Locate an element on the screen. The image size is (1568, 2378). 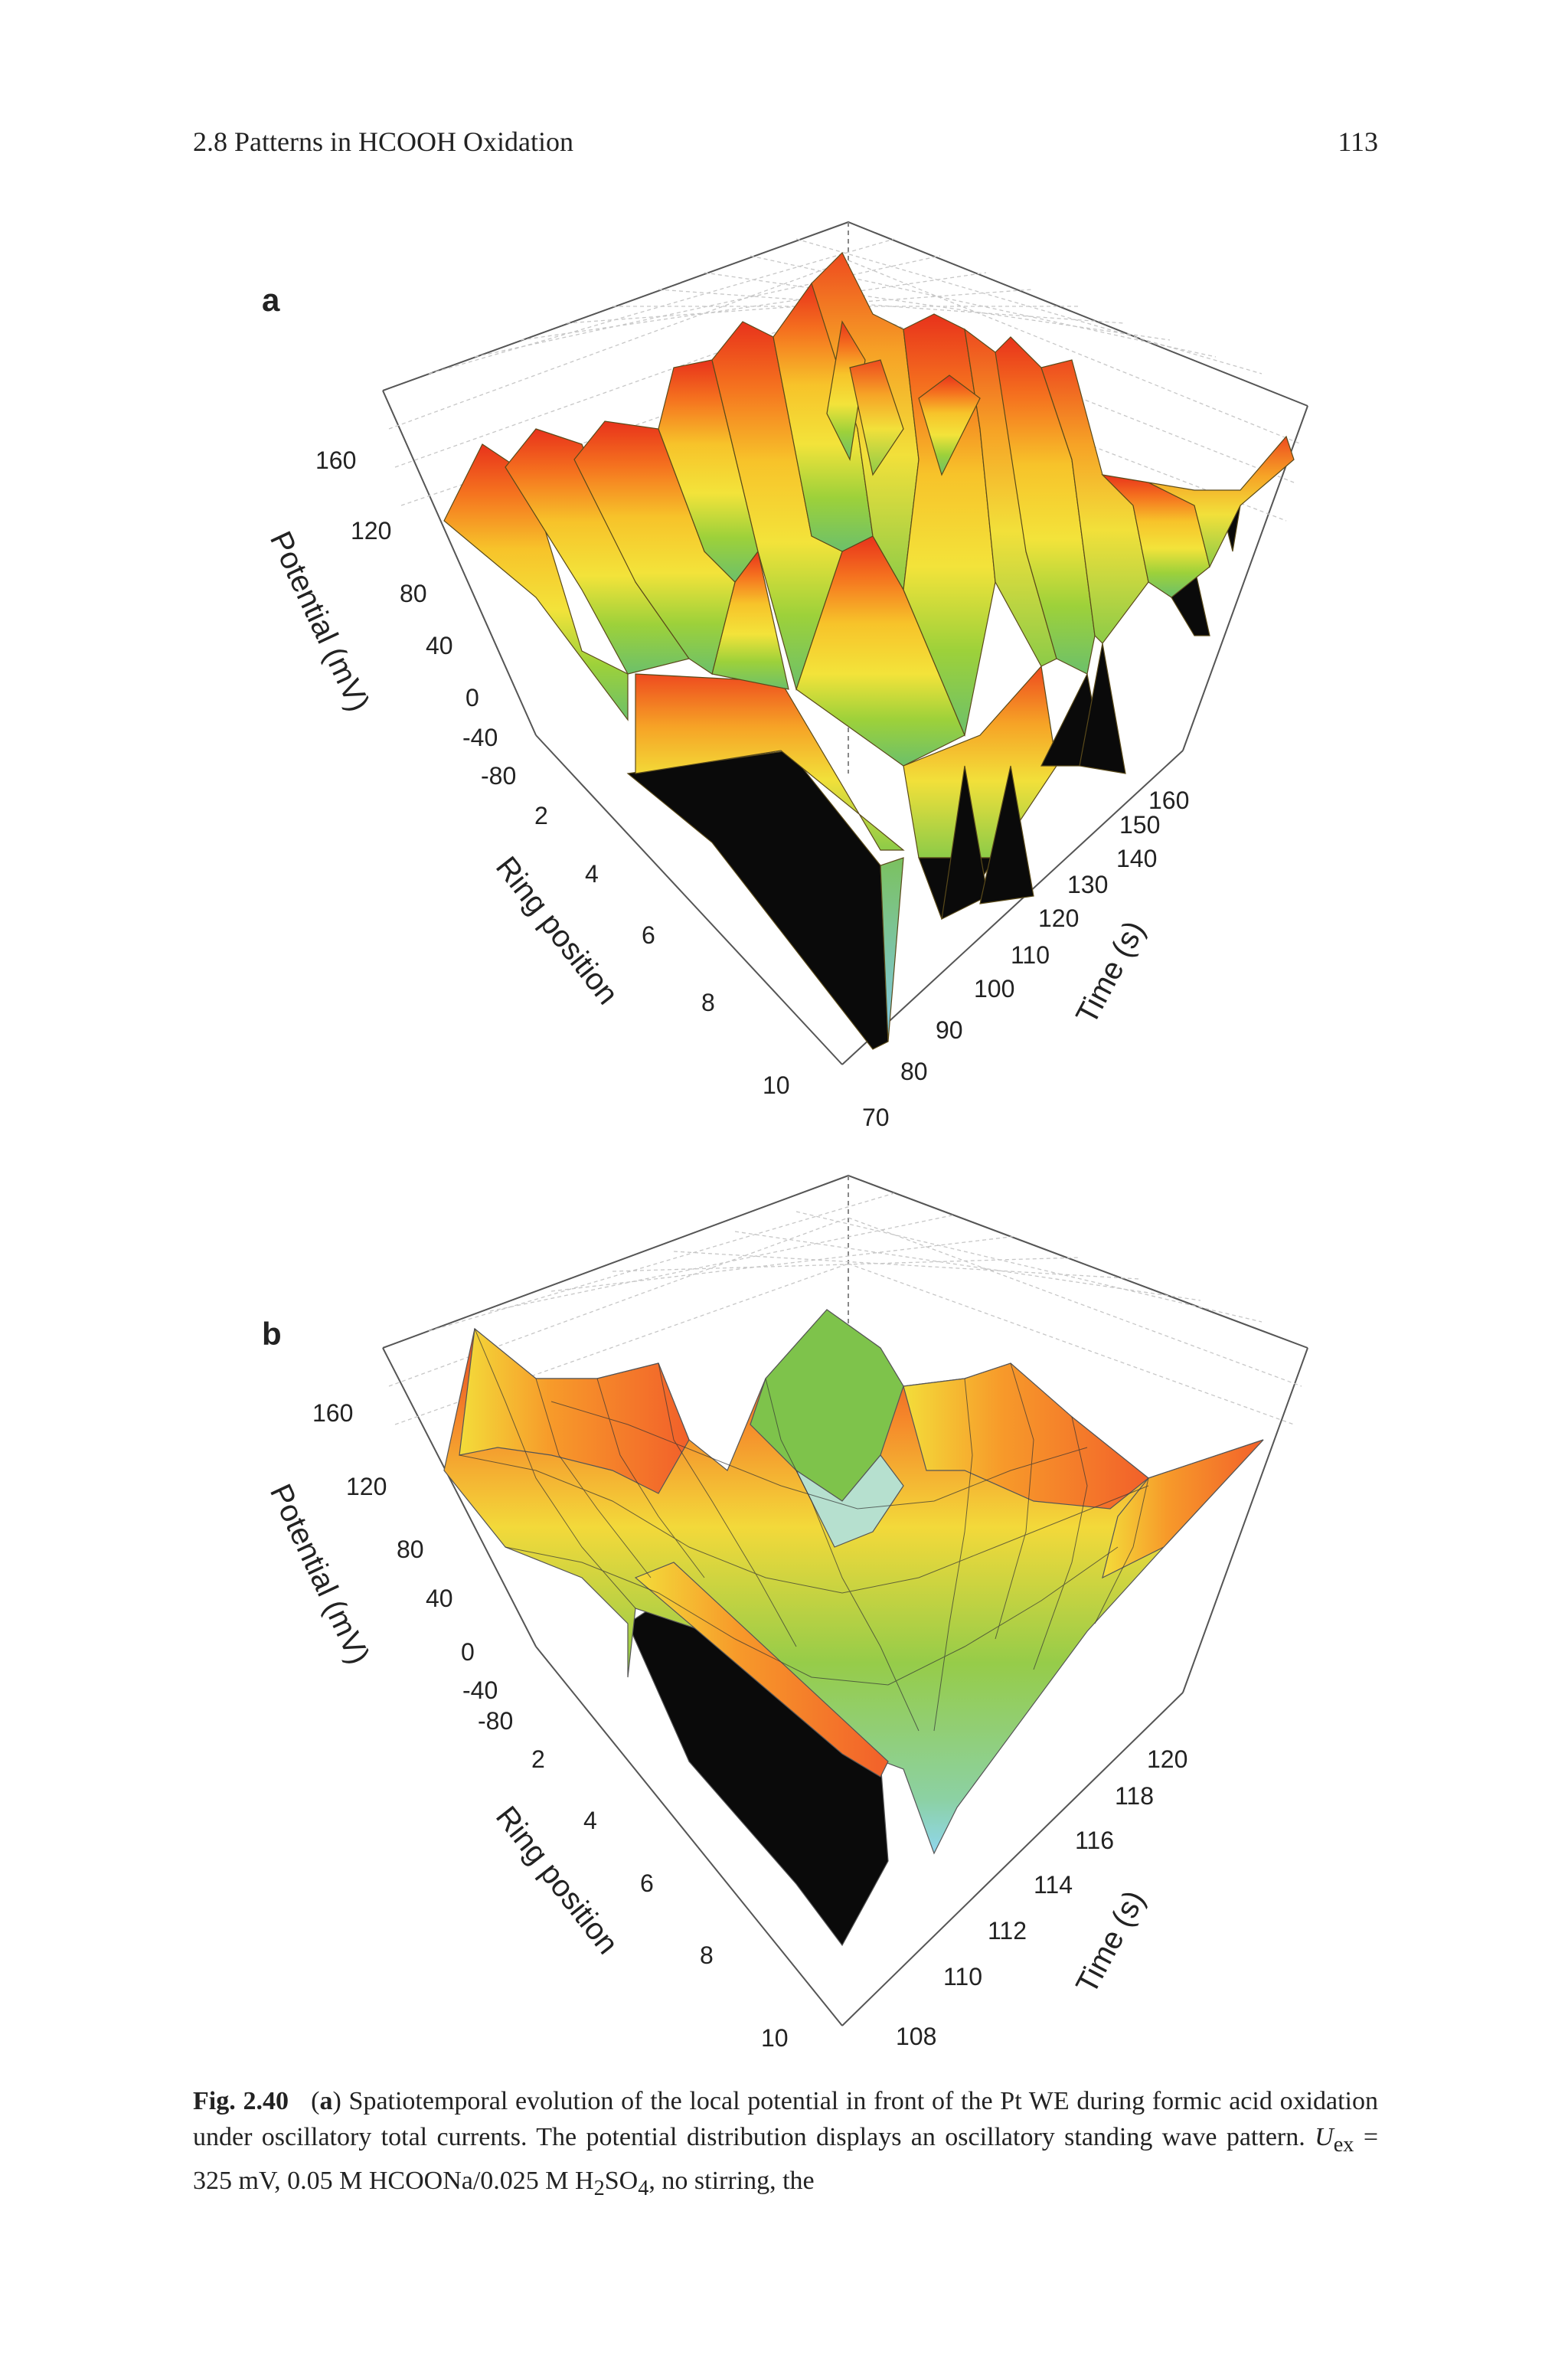
z-tick-a-120: 120 is located at coordinates (371, 531).